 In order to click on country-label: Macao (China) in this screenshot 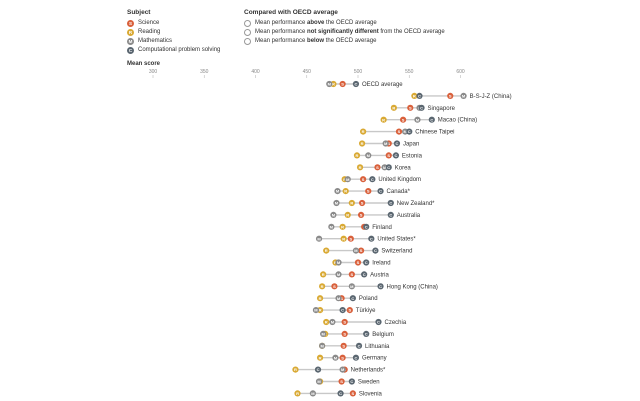, I will do `click(457, 121)`.